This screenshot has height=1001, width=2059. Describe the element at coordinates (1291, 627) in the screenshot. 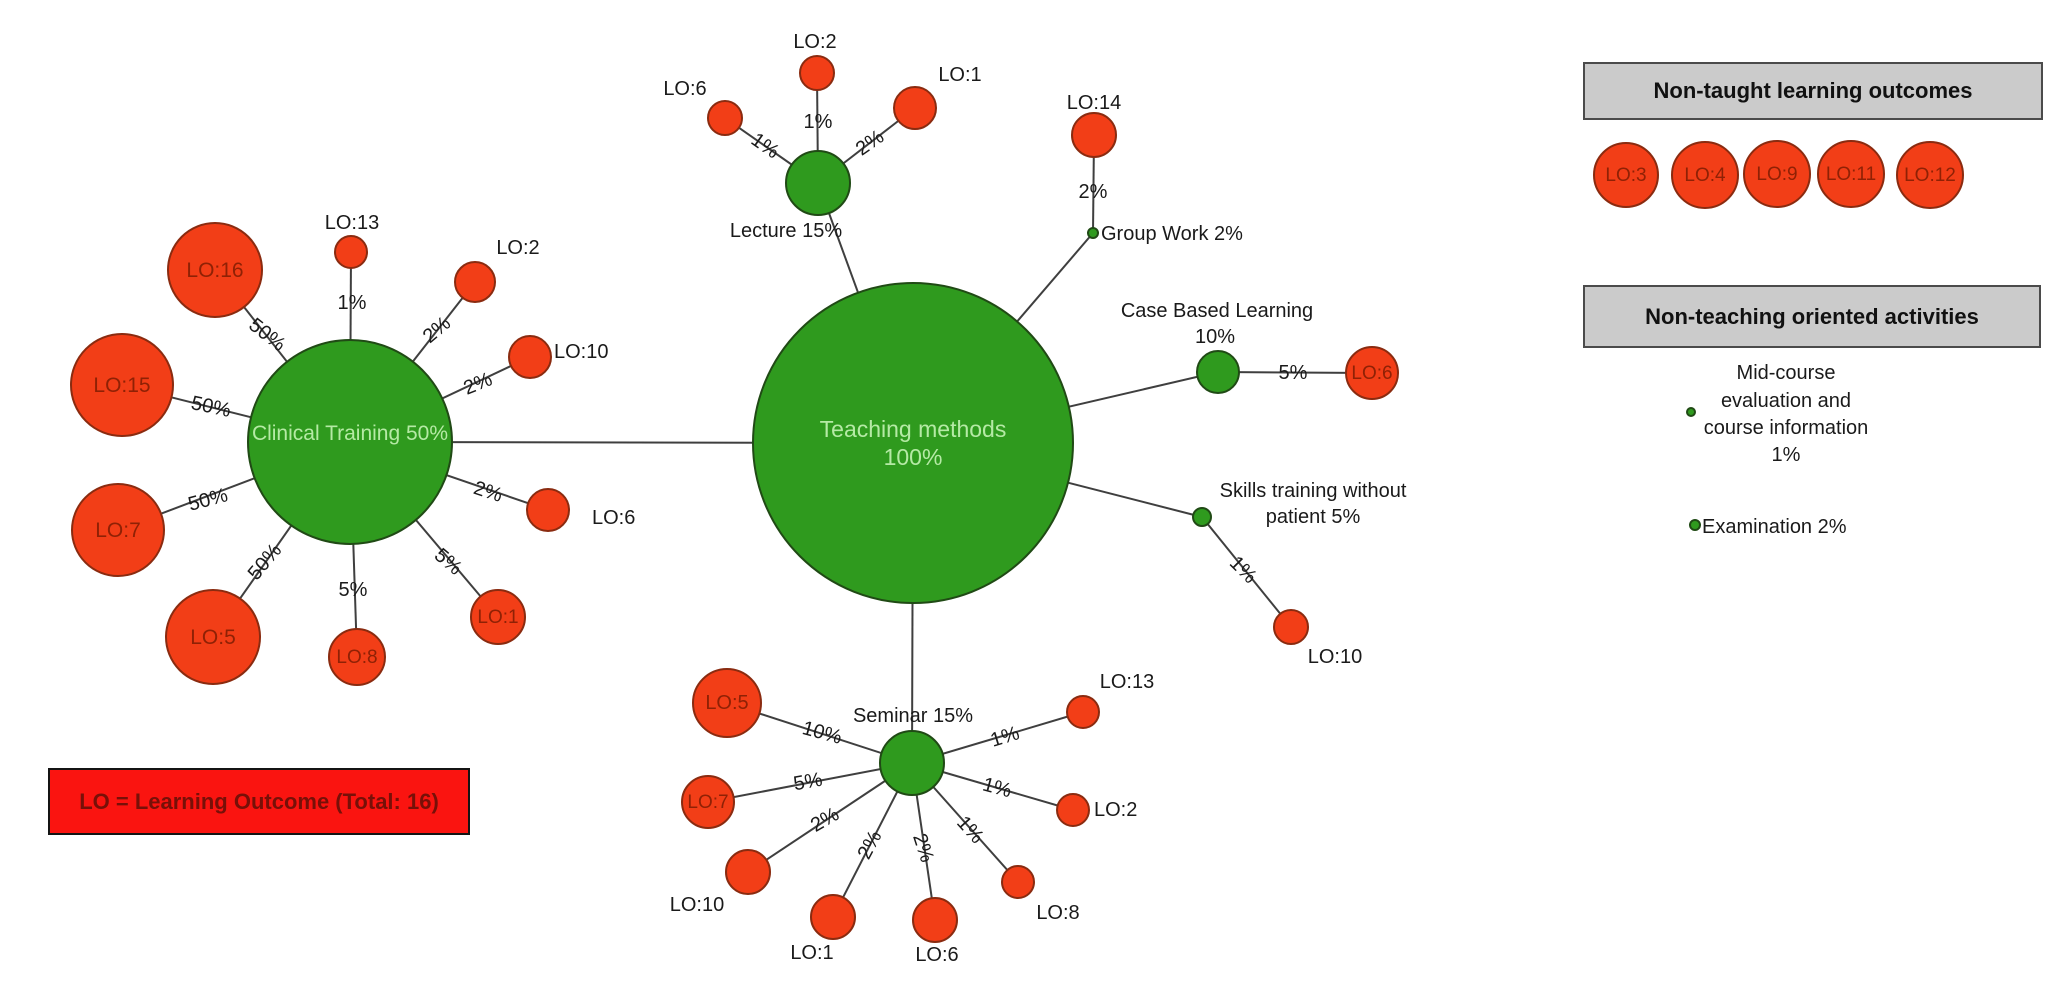

I see `node-skills-lo10` at that location.